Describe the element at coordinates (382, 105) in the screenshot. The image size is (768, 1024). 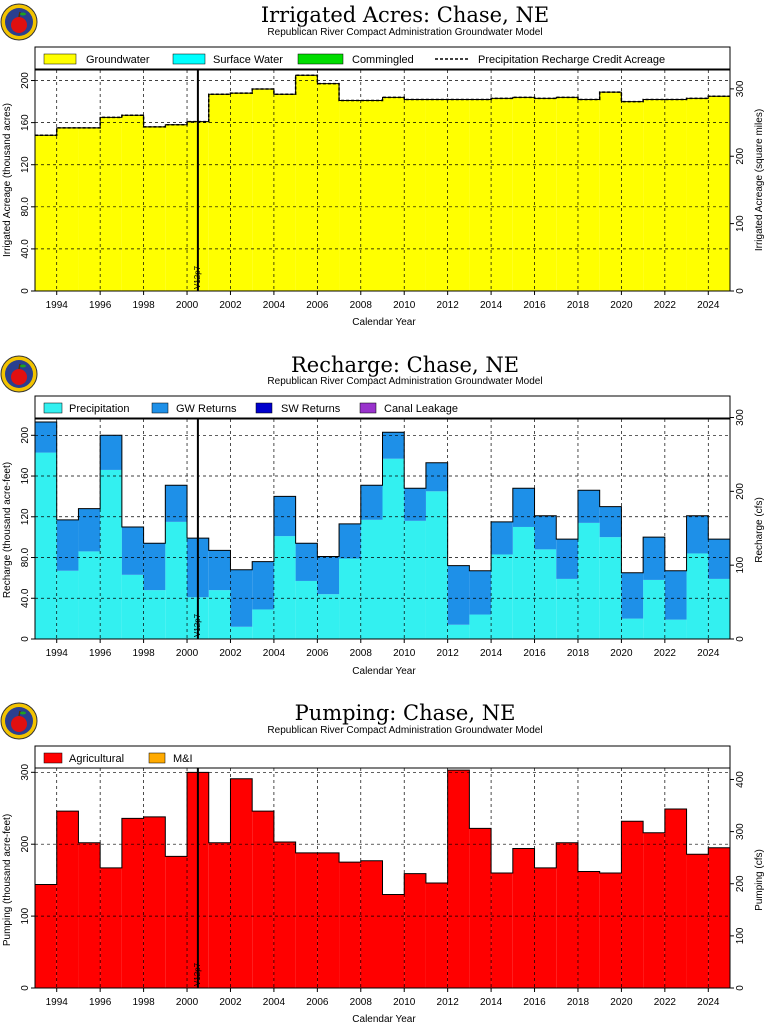
I see `precip-credit-line` at that location.